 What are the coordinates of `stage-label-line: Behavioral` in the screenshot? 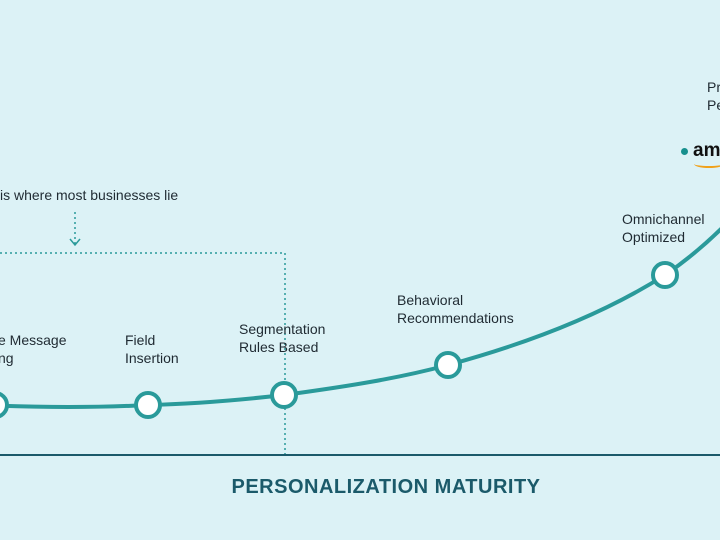 It's located at (430, 300).